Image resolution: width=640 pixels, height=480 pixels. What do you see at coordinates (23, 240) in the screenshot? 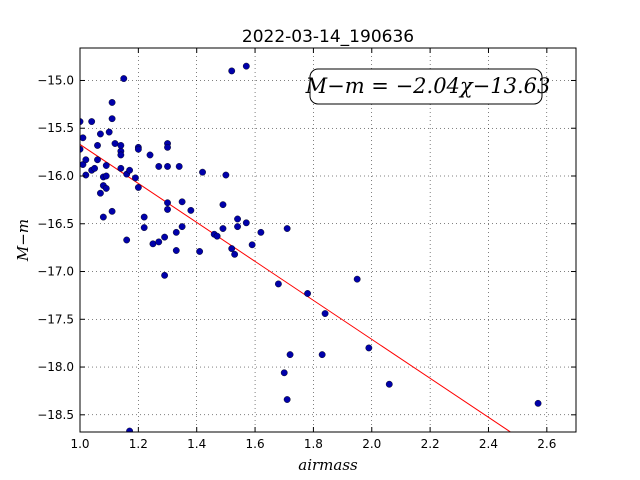
I see `y-axis-label: M−m` at bounding box center [23, 240].